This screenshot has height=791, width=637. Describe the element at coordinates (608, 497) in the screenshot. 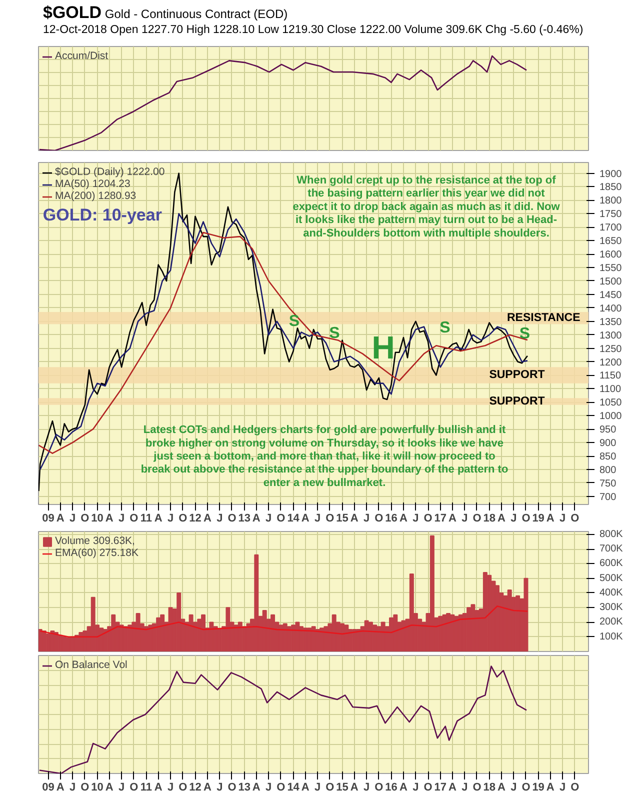

I see `y-tick-label: 700` at that location.